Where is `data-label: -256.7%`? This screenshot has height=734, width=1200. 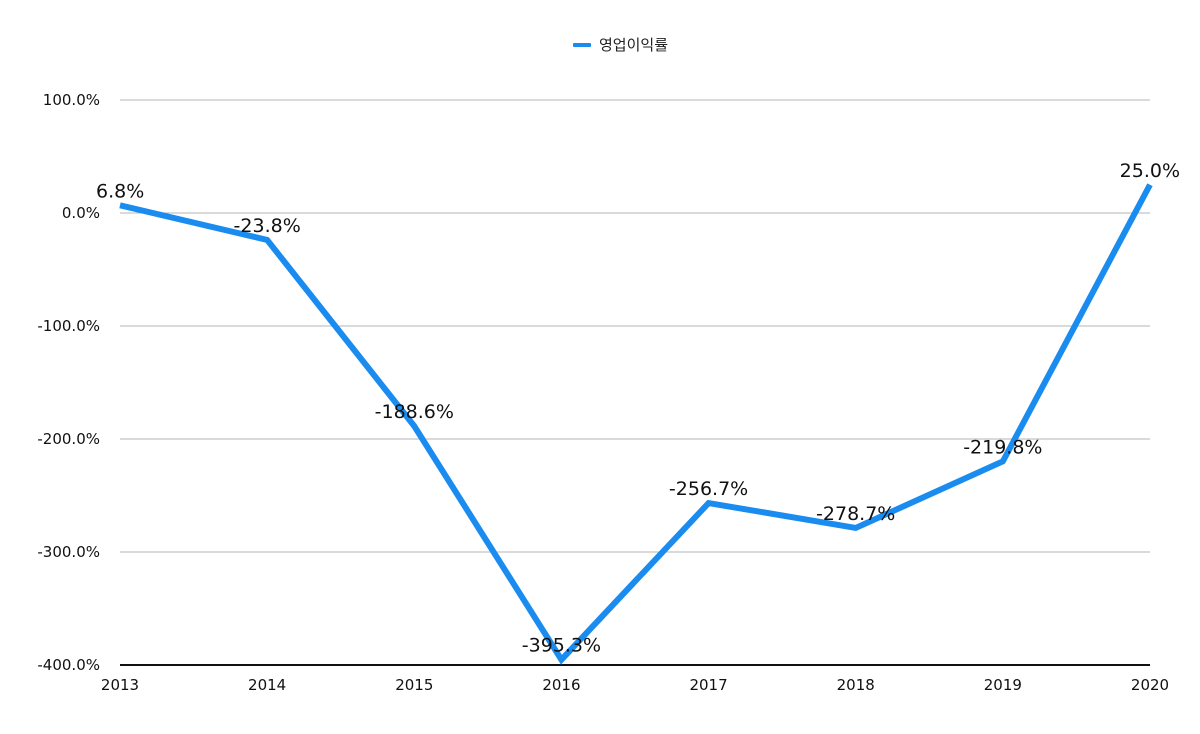
data-label: -256.7% is located at coordinates (708, 489).